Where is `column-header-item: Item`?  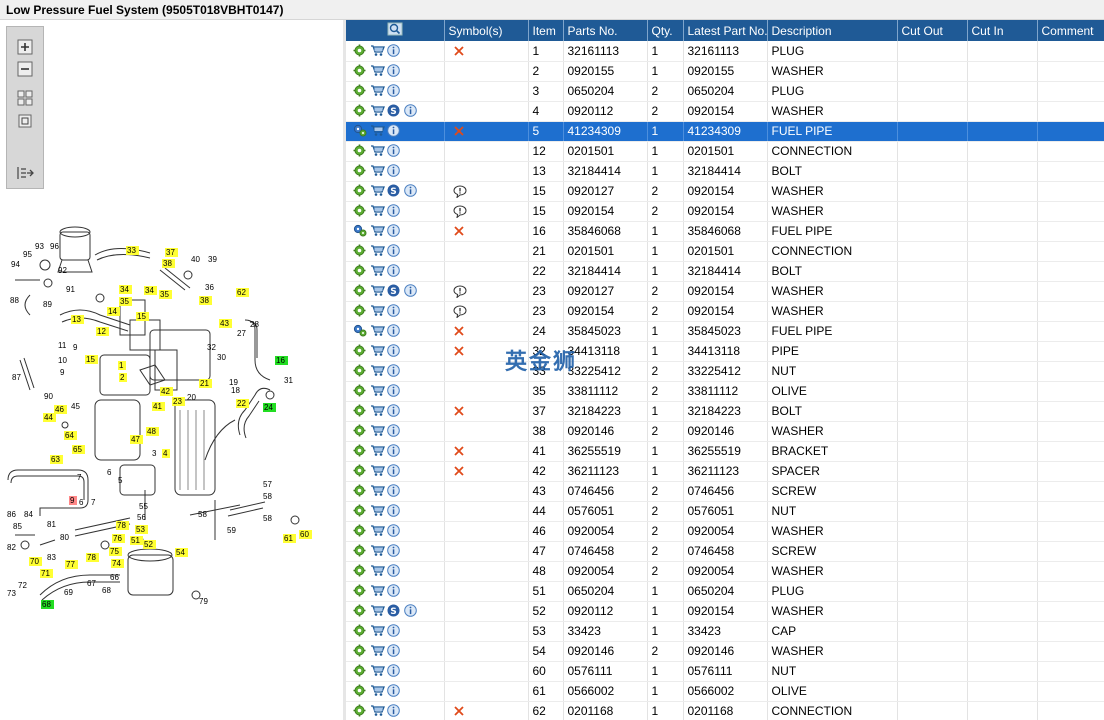 column-header-item: Item is located at coordinates (546, 30).